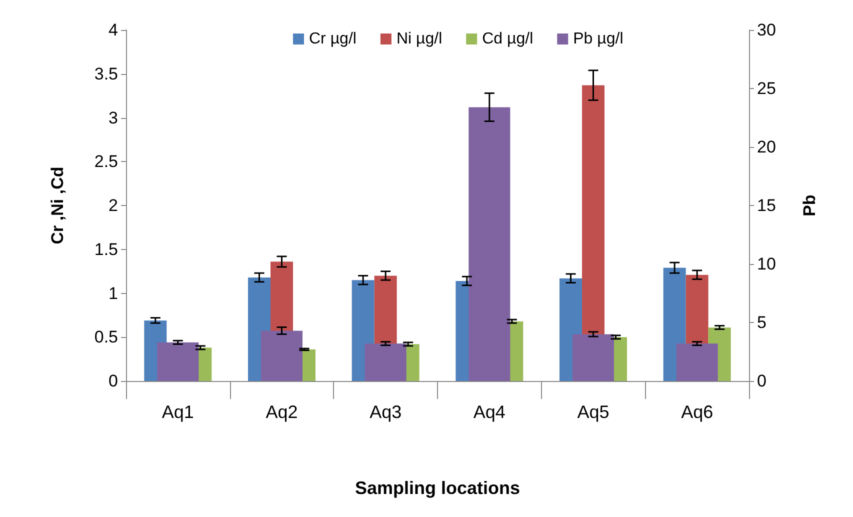  What do you see at coordinates (57, 205) in the screenshot?
I see `y-axis-title: Cr ,Ni ,Cd` at bounding box center [57, 205].